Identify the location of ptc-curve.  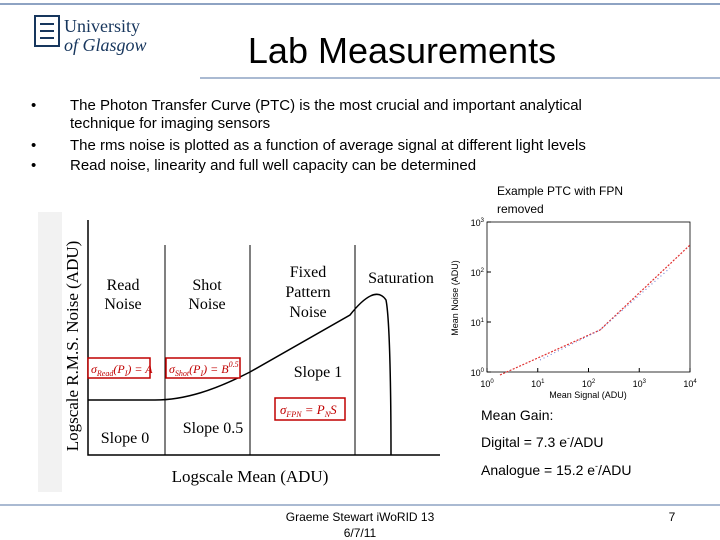
(240, 374).